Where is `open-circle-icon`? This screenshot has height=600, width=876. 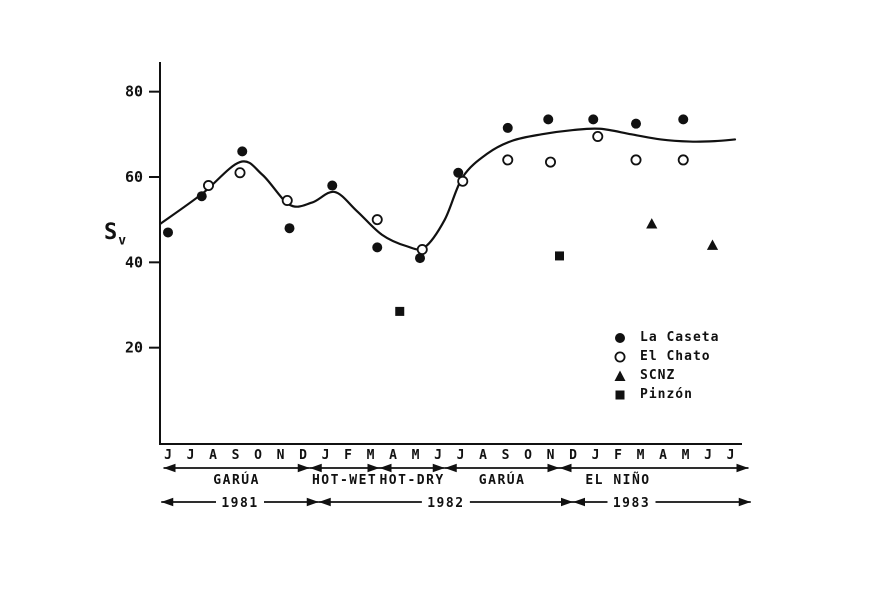 open-circle-icon is located at coordinates (620, 356).